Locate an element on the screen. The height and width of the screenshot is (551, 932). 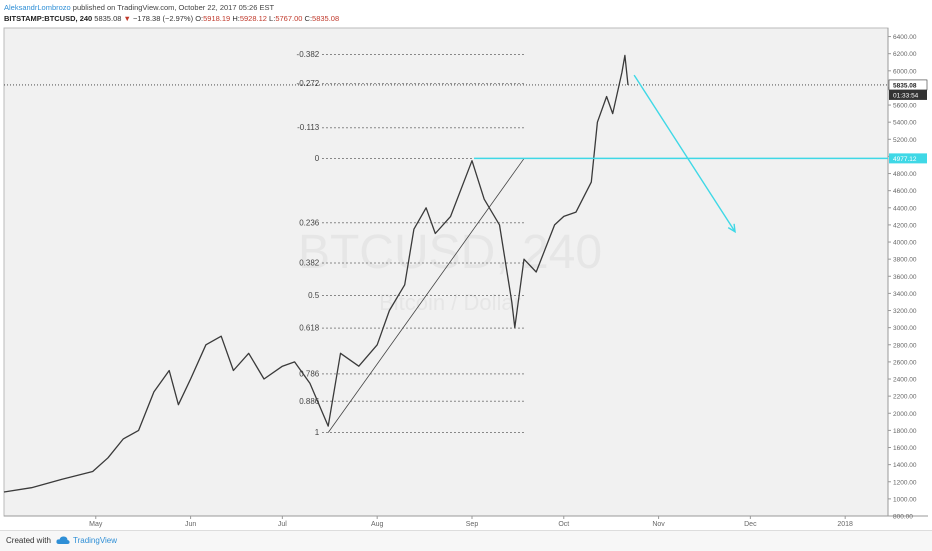
y-tick-label: 1600.00 is located at coordinates (905, 448).